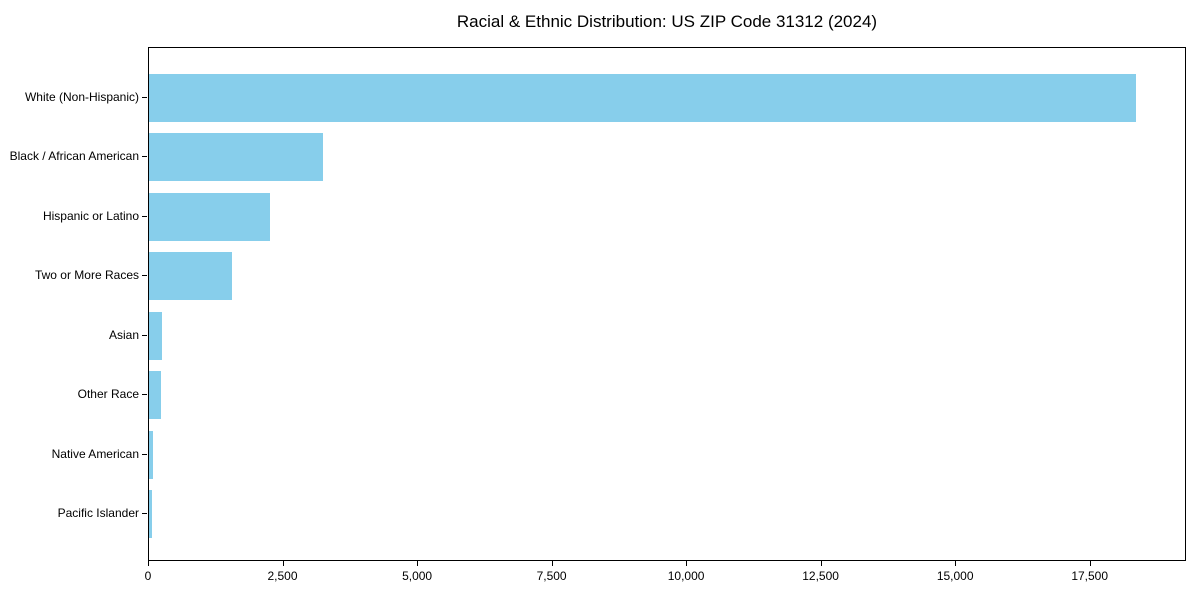 Image resolution: width=1200 pixels, height=600 pixels. Describe the element at coordinates (551, 576) in the screenshot. I see `x-tick-label: 7,500` at that location.